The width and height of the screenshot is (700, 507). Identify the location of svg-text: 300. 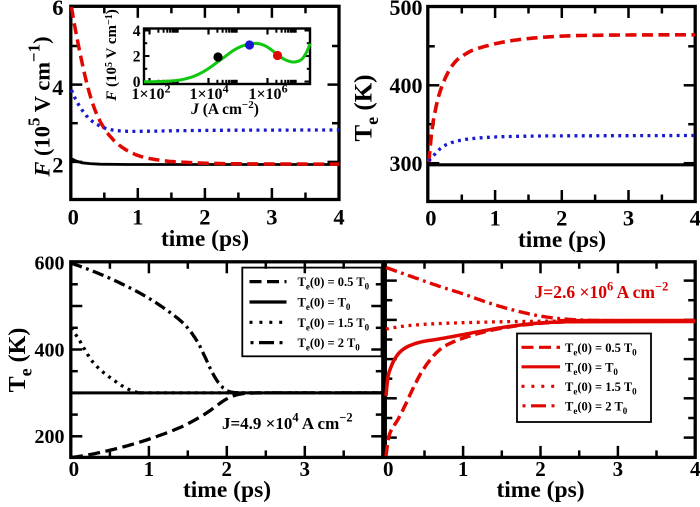
(406, 163).